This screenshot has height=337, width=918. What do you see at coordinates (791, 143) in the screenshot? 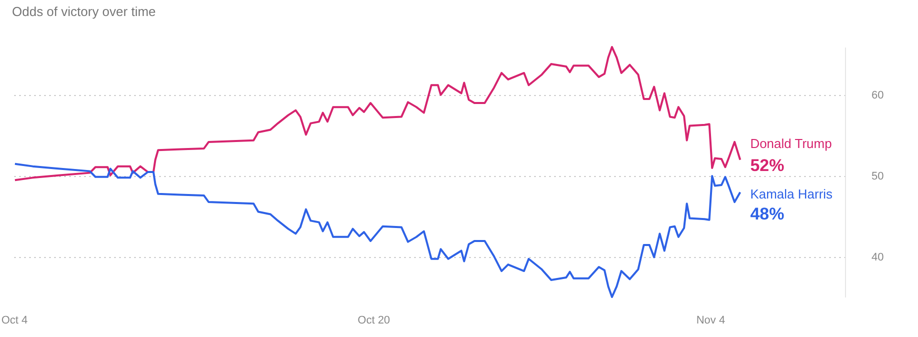
I see `series-label: Donald Trump` at bounding box center [791, 143].